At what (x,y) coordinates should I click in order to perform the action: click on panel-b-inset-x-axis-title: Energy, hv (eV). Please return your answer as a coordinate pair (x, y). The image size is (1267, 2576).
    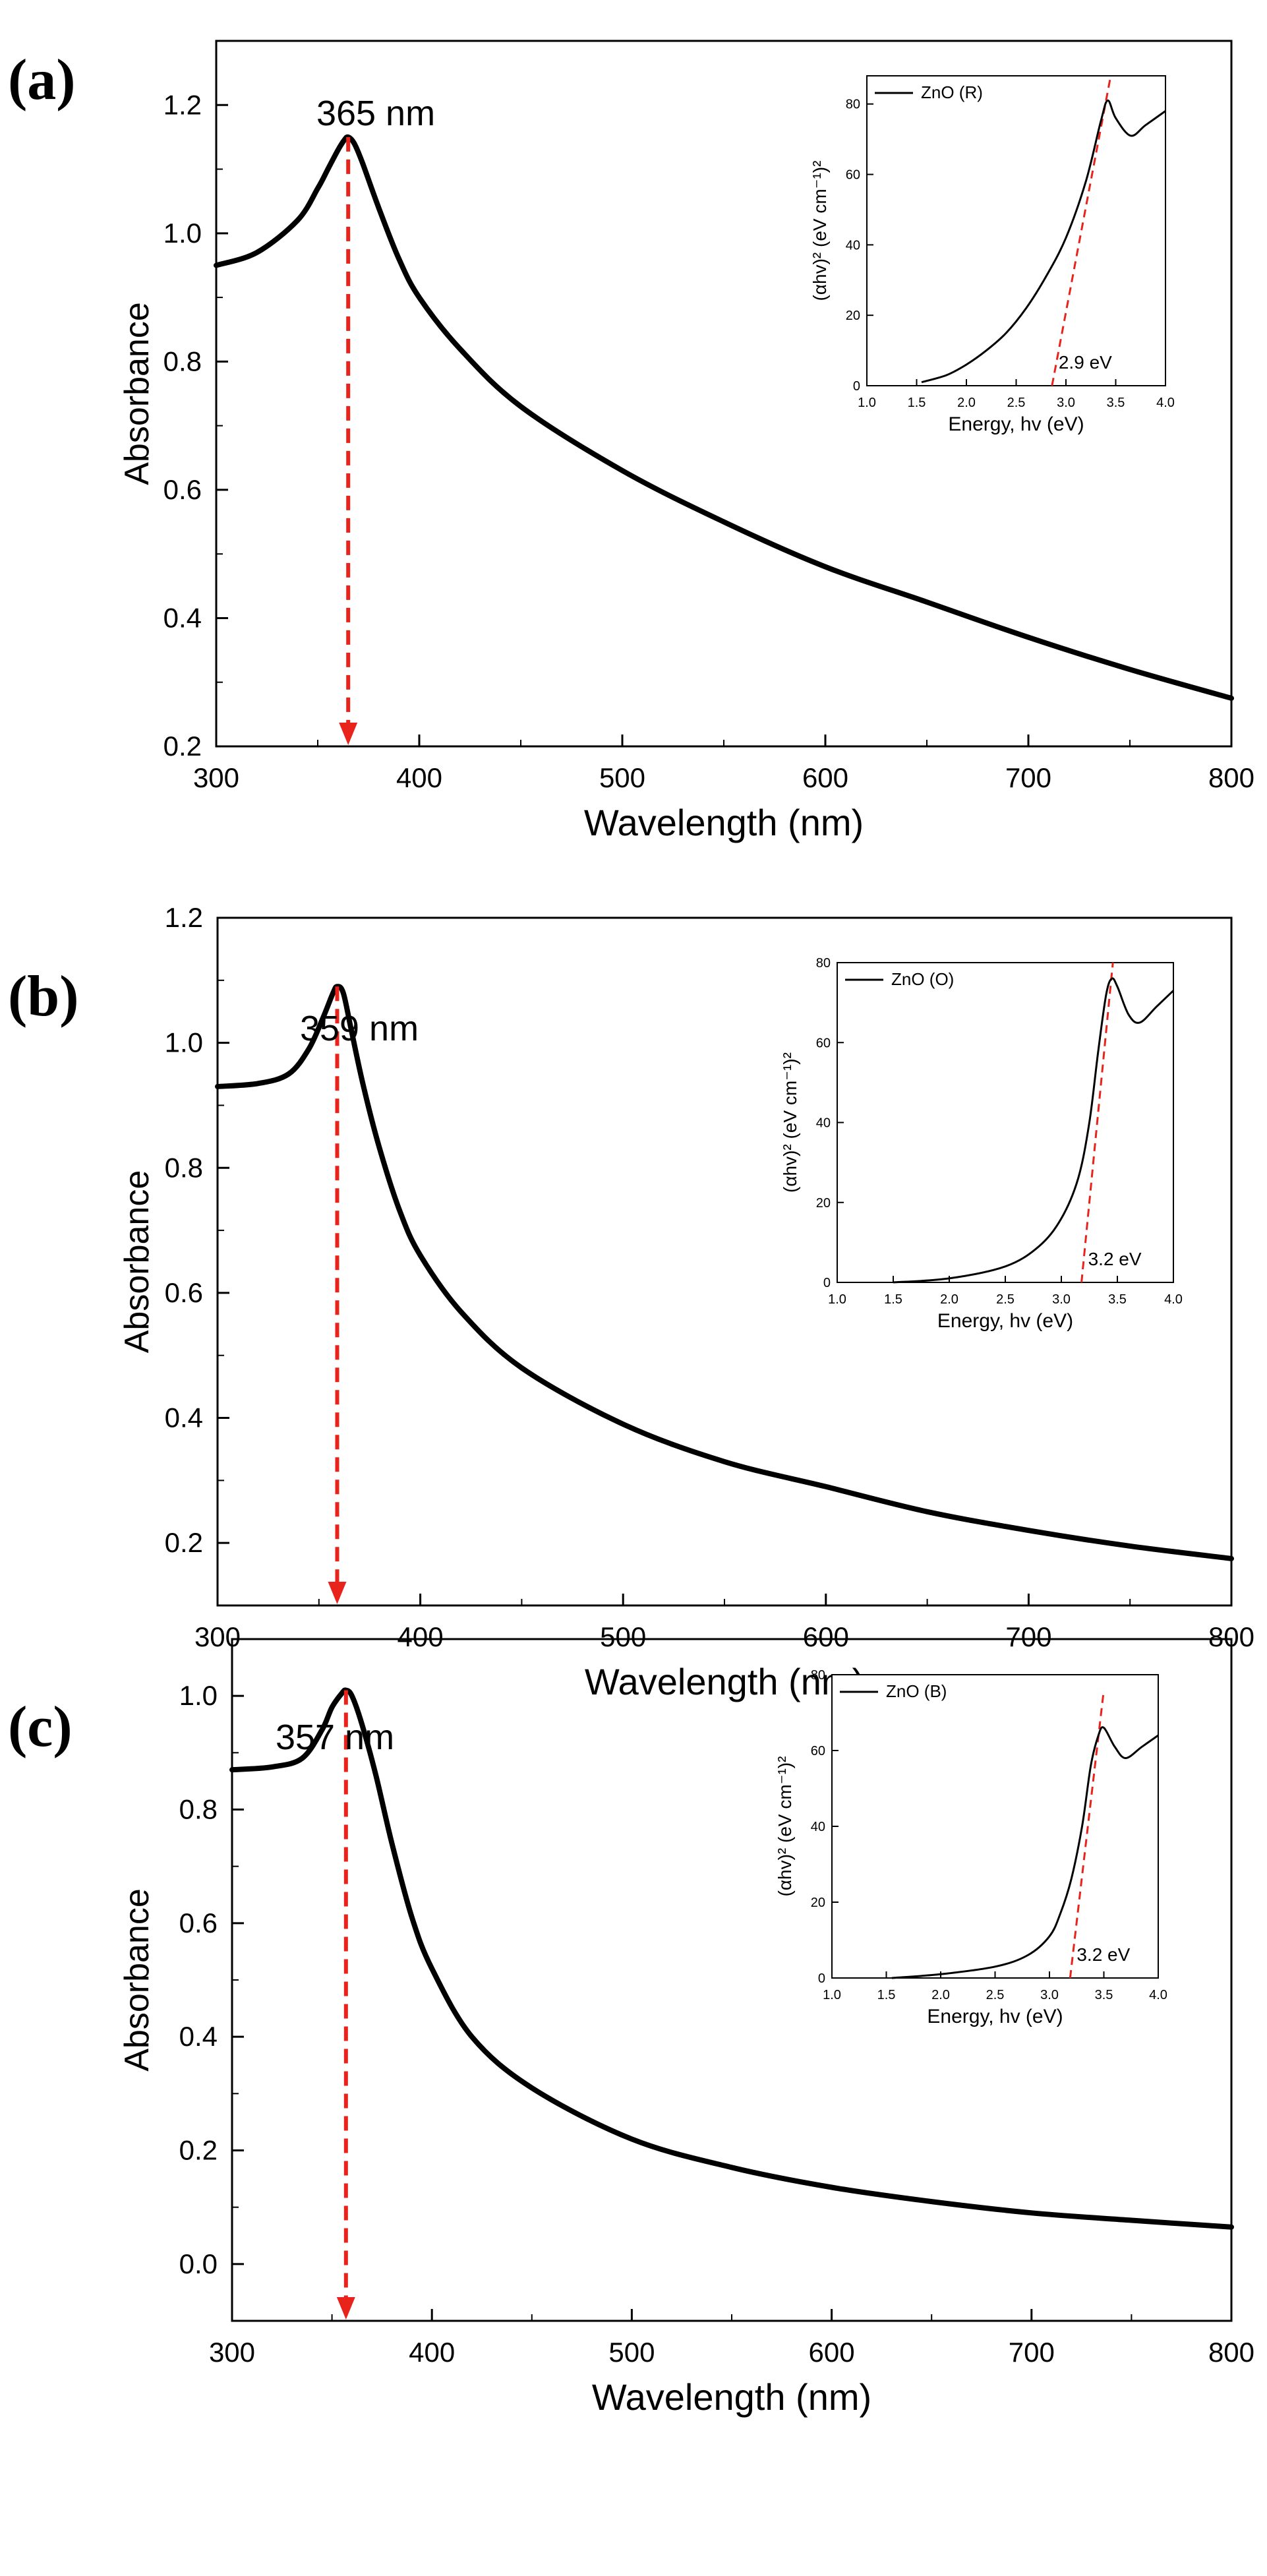
    Looking at the image, I should click on (1005, 1321).